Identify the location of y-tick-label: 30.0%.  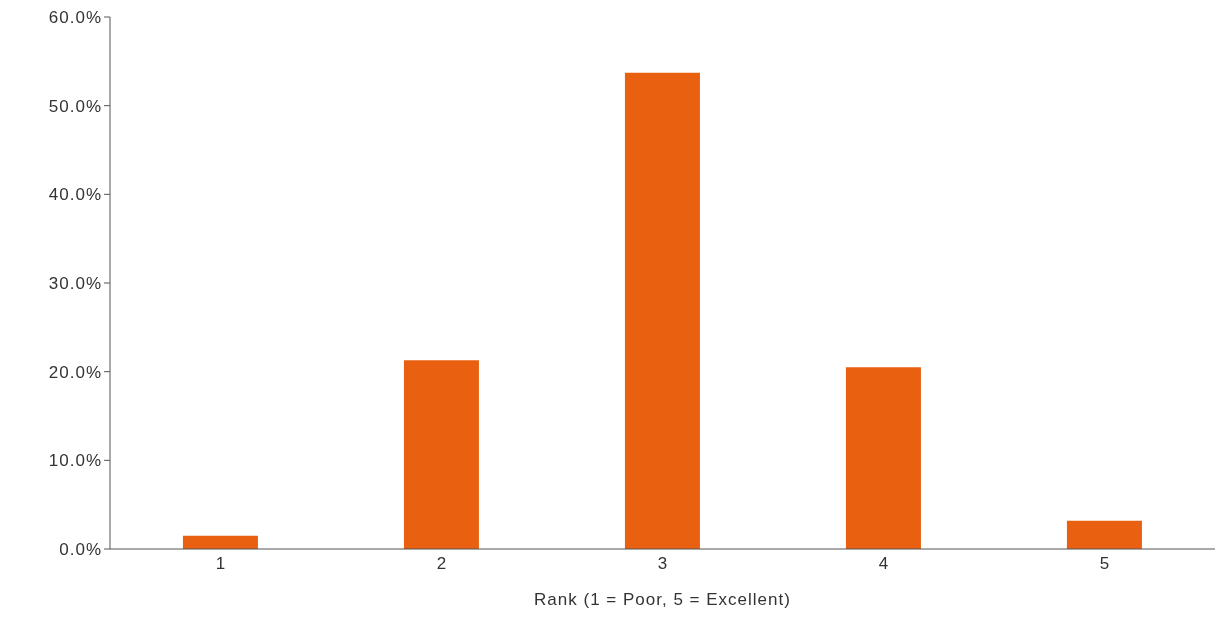
(75, 284).